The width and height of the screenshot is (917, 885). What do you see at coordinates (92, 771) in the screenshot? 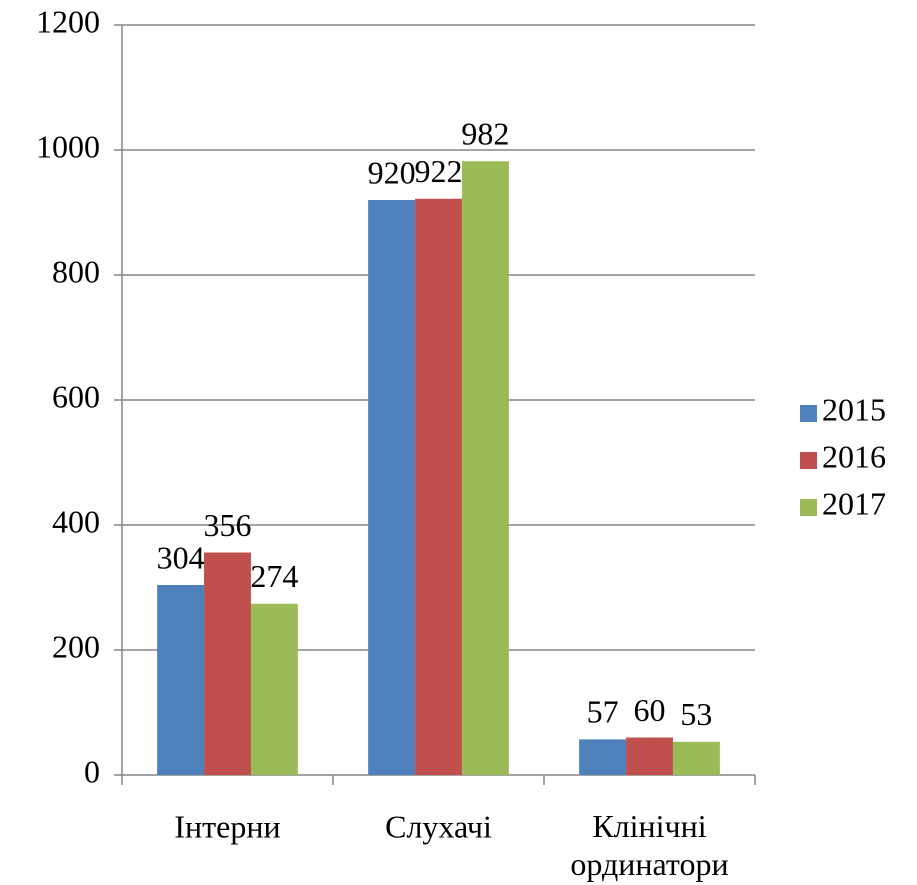
I see `y-tick-label: 0` at bounding box center [92, 771].